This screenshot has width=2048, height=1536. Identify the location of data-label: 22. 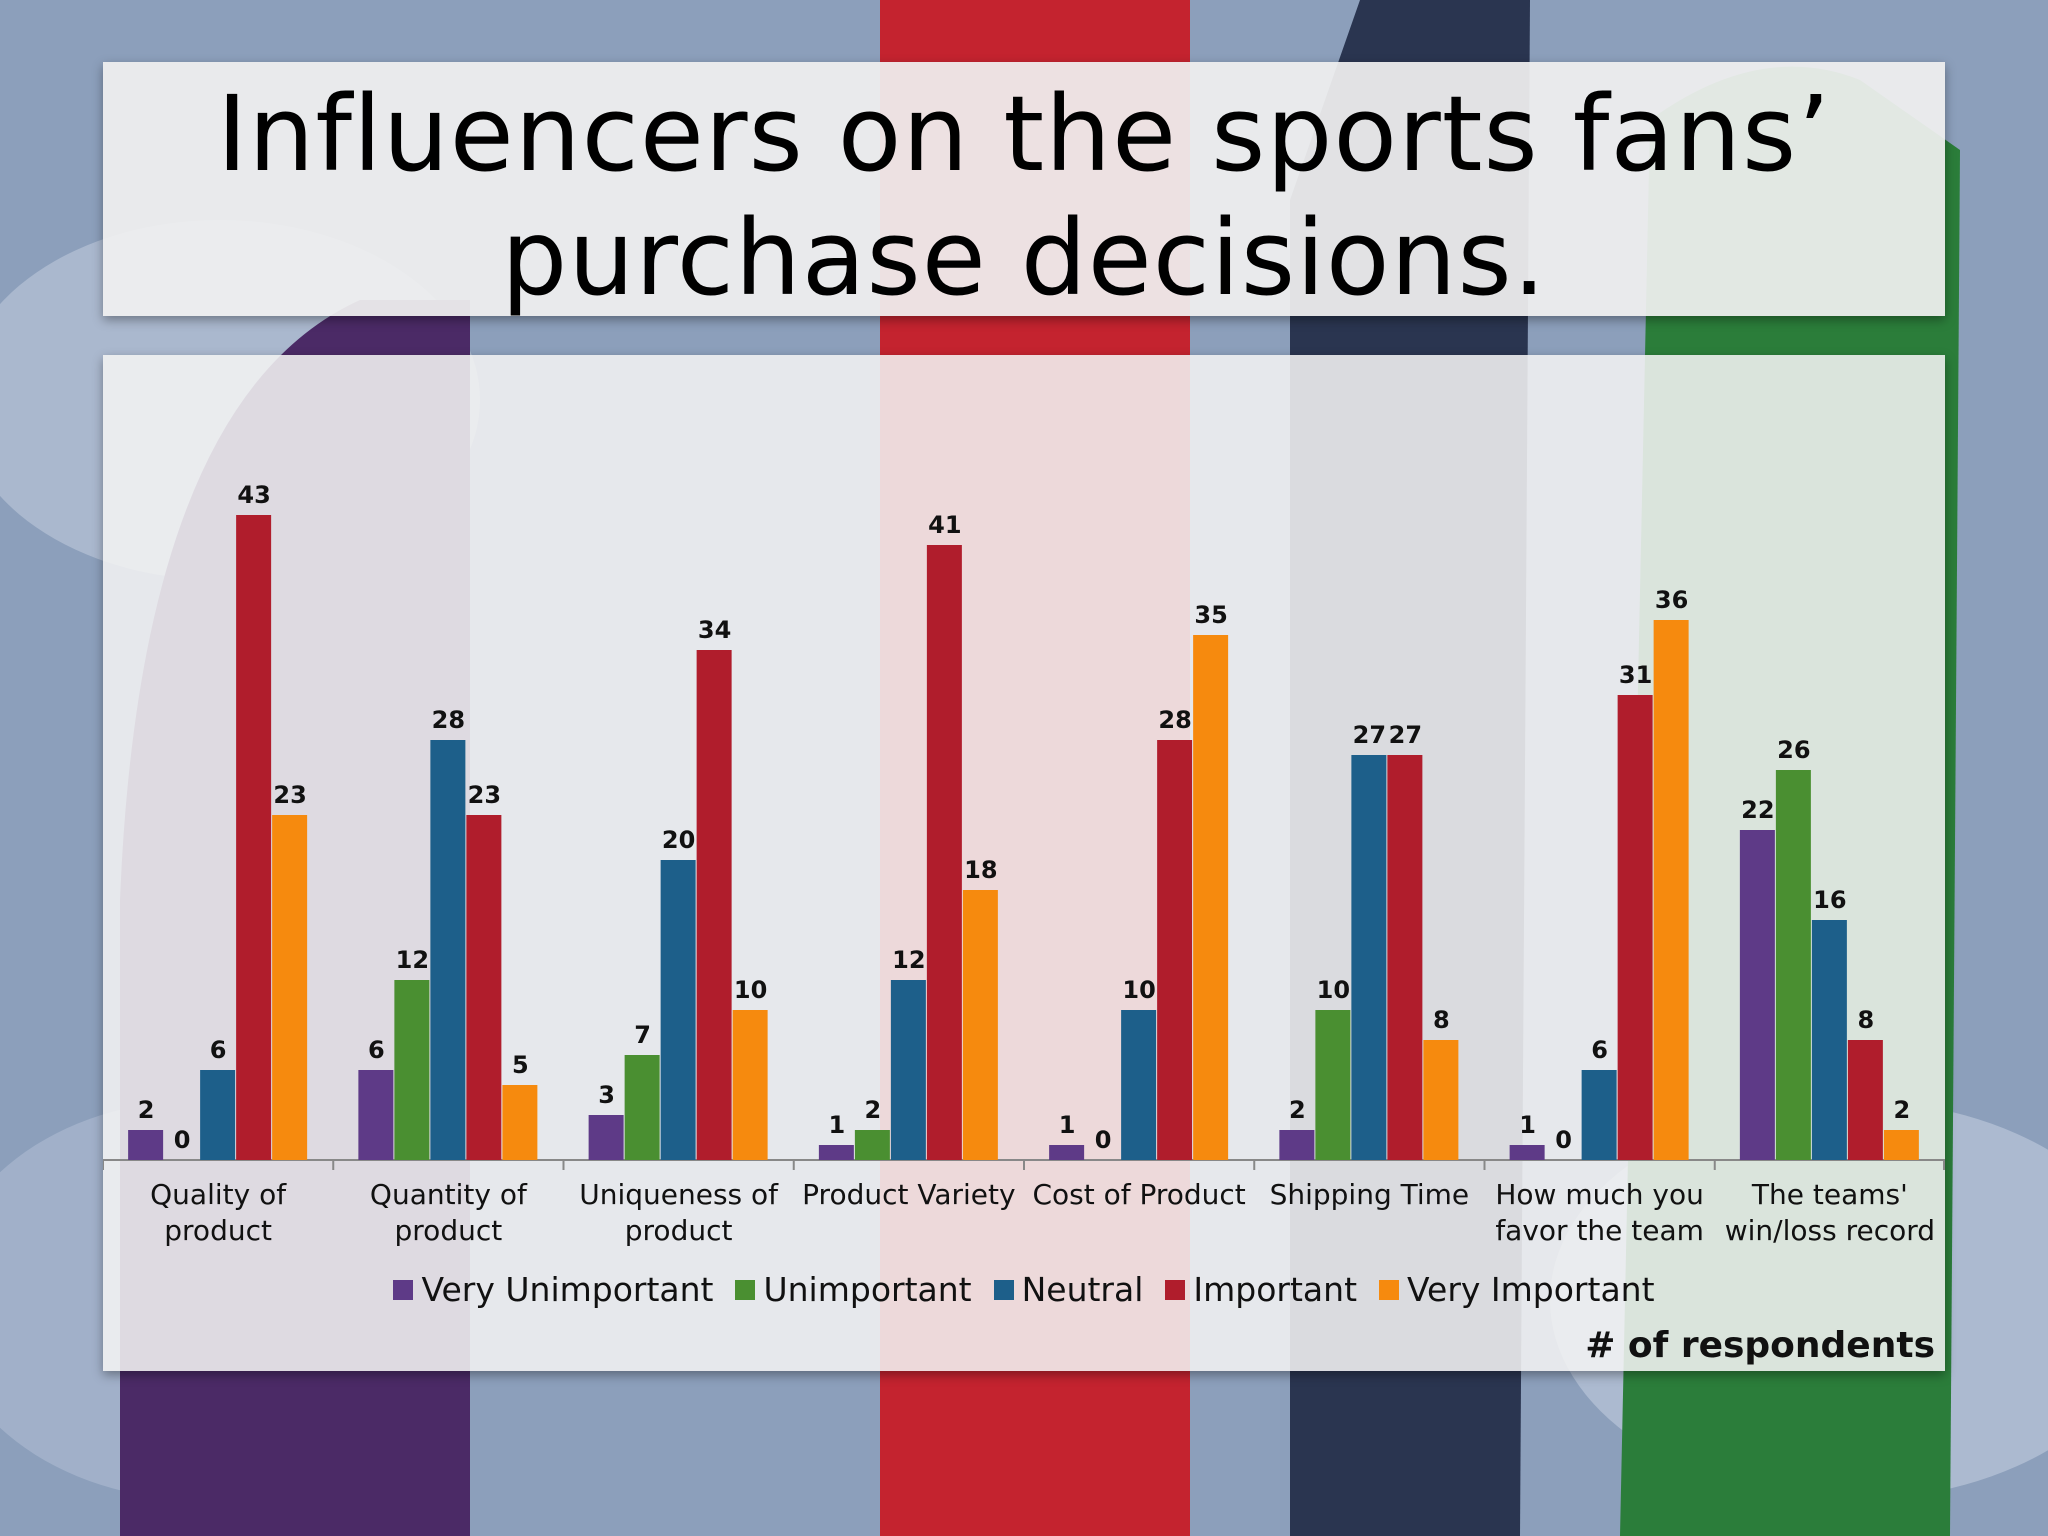
(1757, 810).